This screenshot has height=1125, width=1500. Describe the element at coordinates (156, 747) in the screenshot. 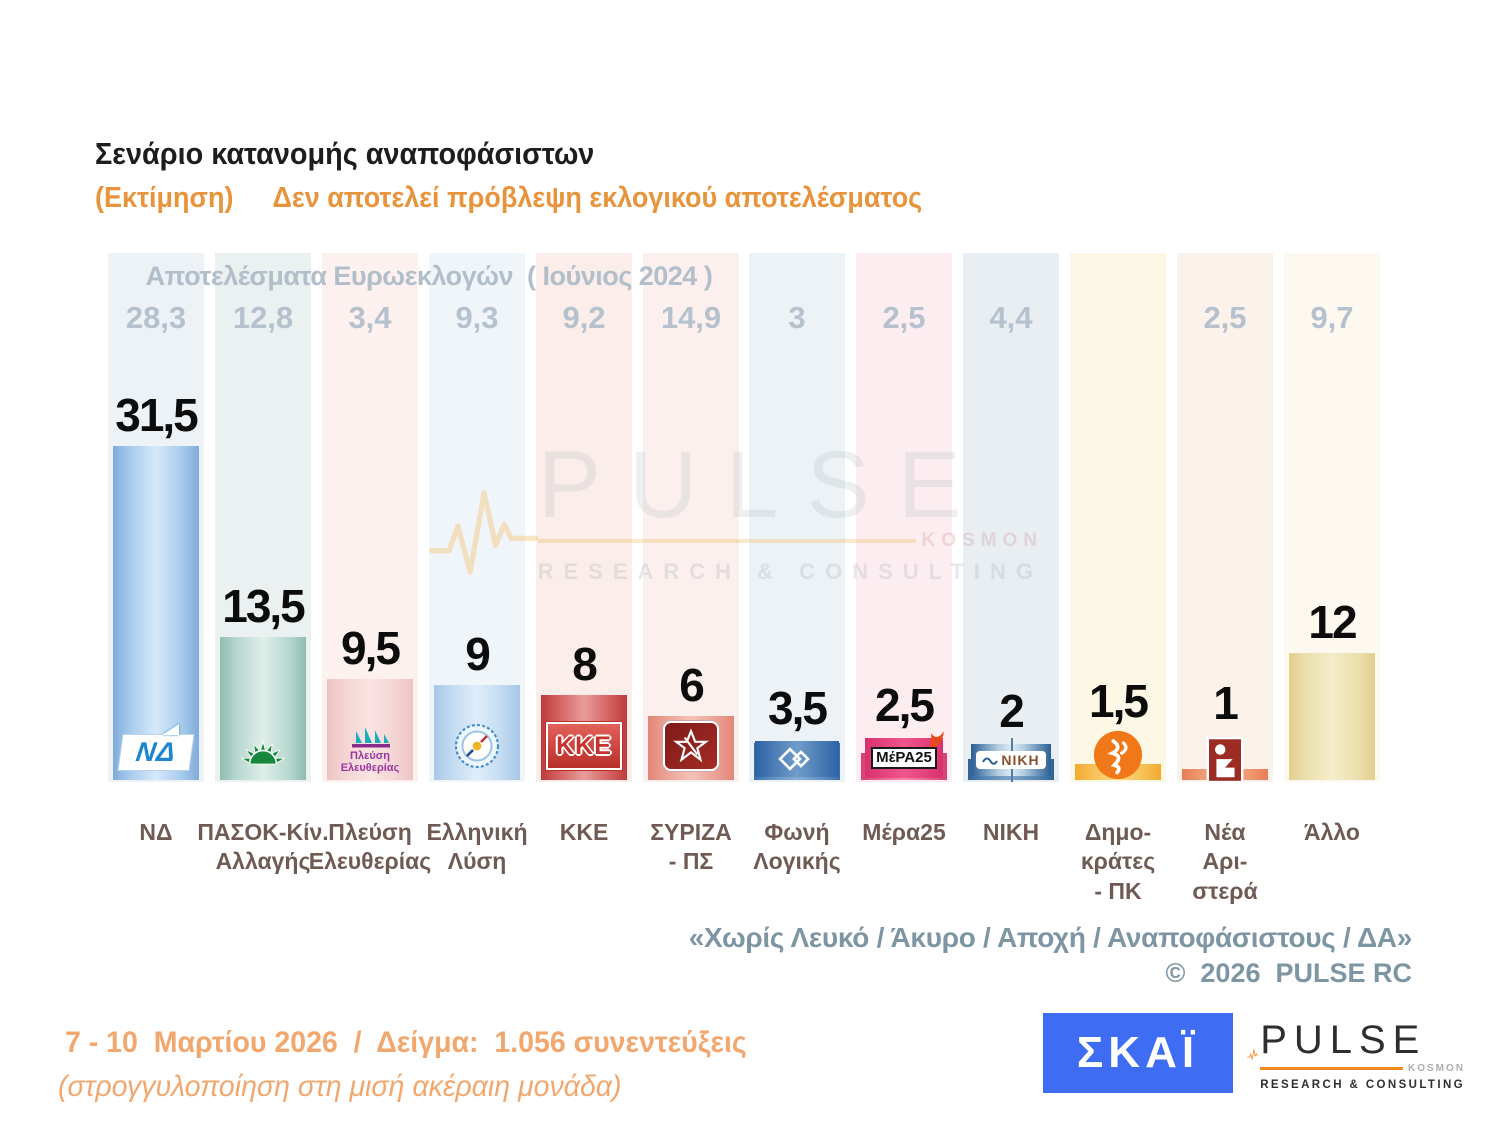

I see `nd-flag-logo: ΝΔ` at that location.